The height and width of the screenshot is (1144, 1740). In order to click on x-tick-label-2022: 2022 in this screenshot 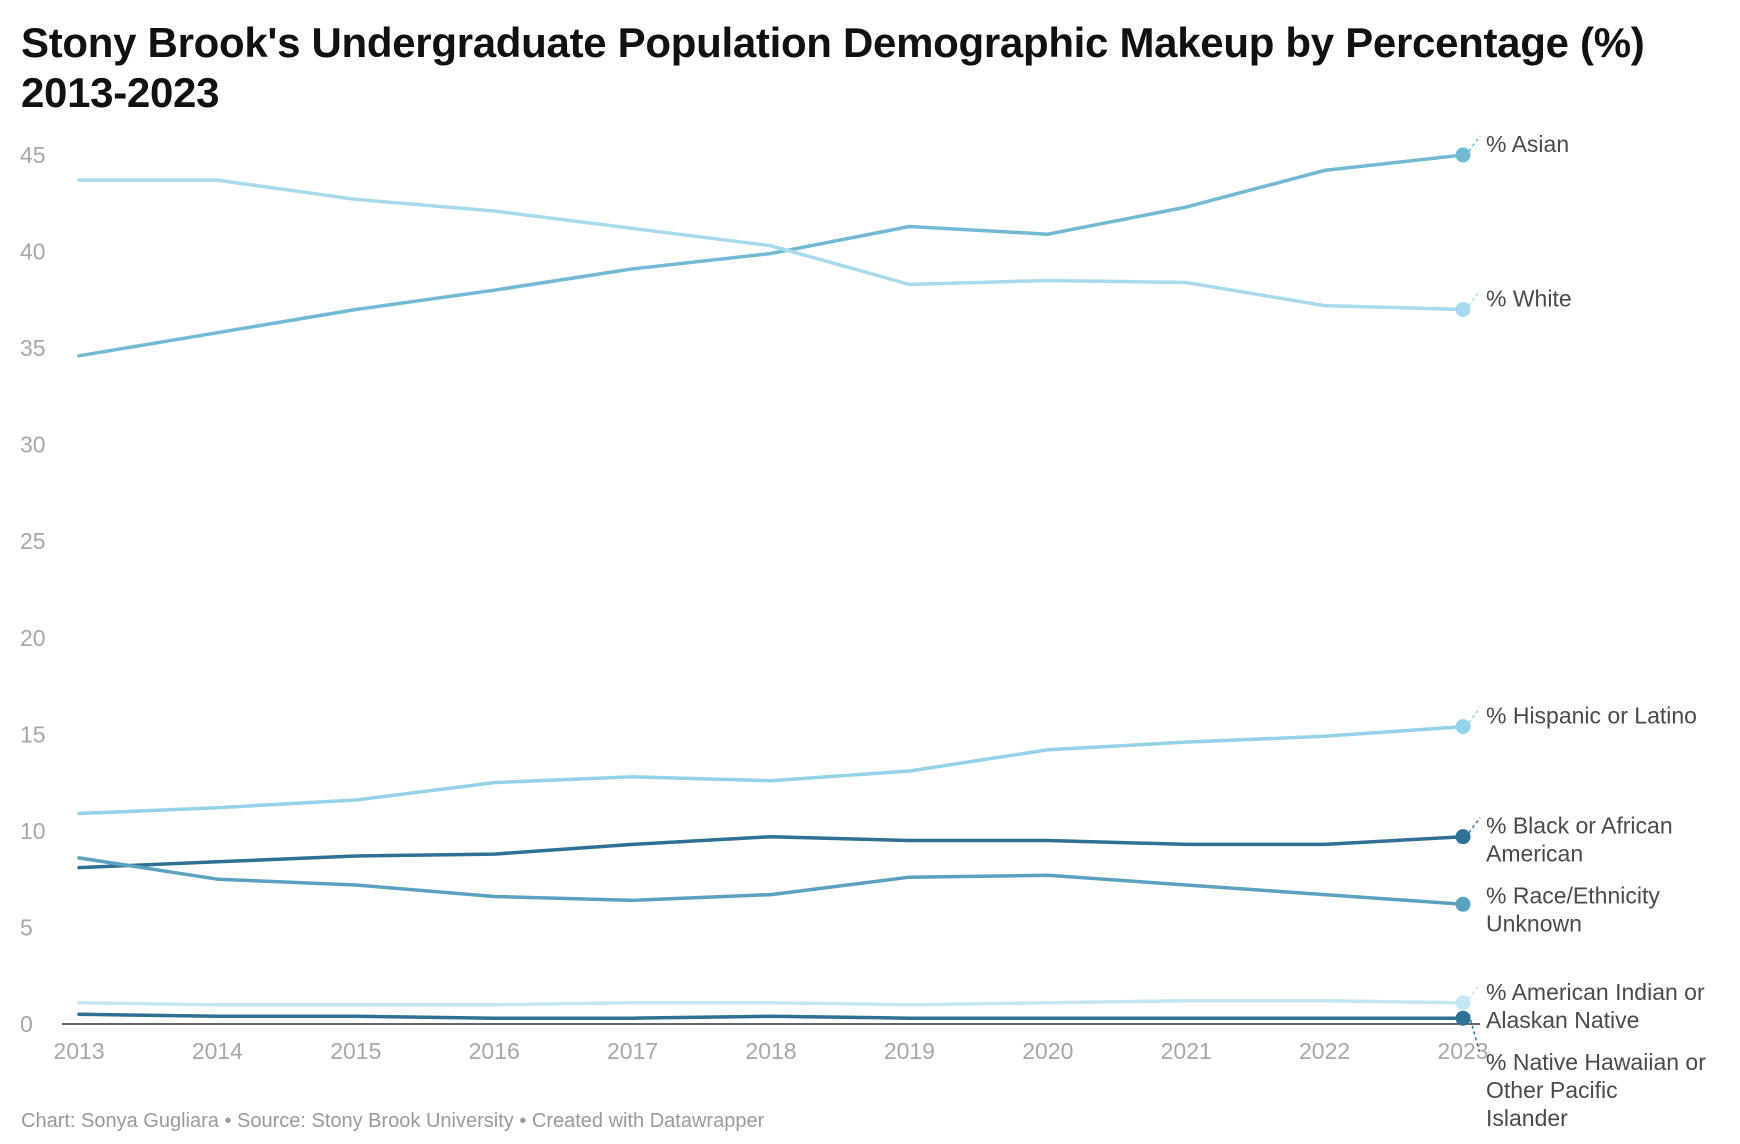, I will do `click(1324, 1051)`.